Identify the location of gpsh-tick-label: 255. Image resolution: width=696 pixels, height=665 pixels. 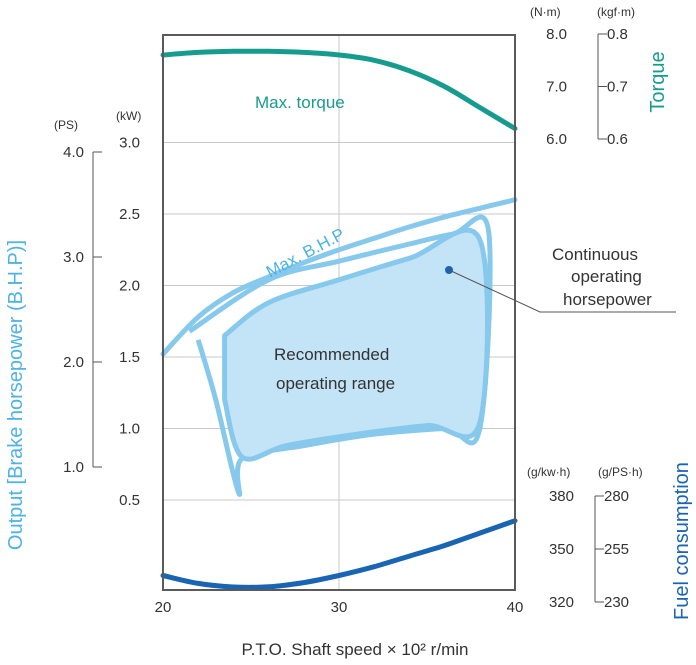
(616, 549).